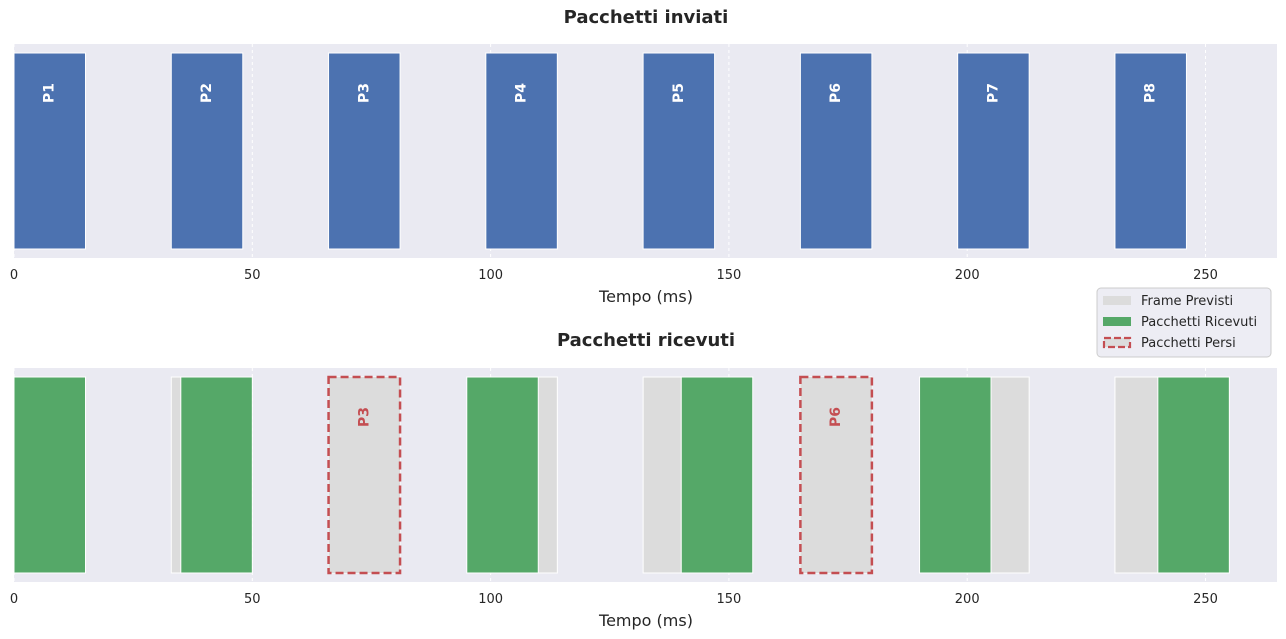 This screenshot has height=639, width=1286. I want to click on sent-packet-label: P4, so click(522, 93).